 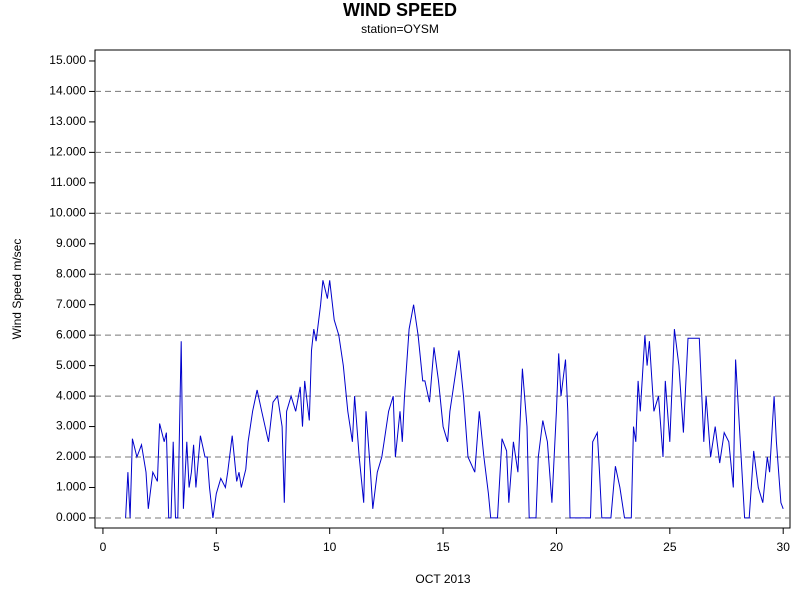 I want to click on x-tick-label: 0, so click(x=103, y=547).